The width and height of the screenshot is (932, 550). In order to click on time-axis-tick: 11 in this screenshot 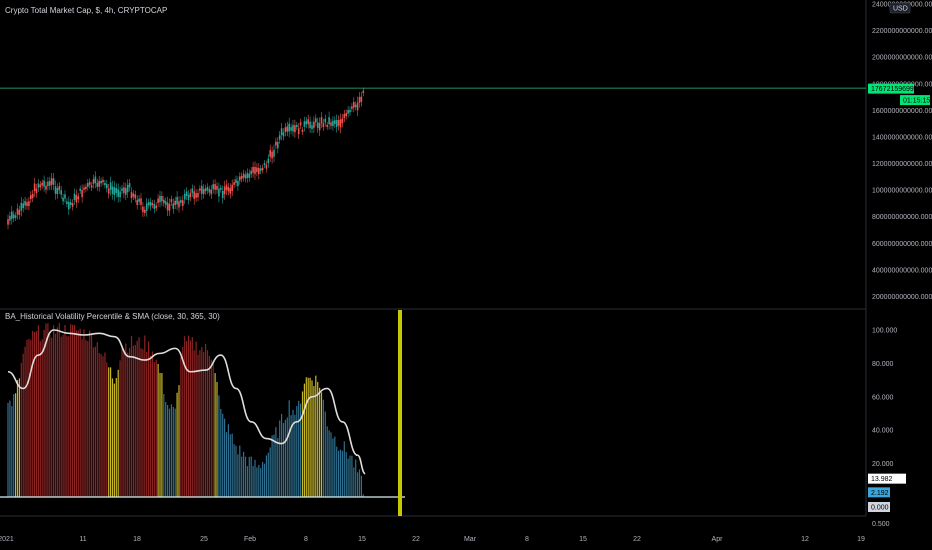, I will do `click(82, 539)`.